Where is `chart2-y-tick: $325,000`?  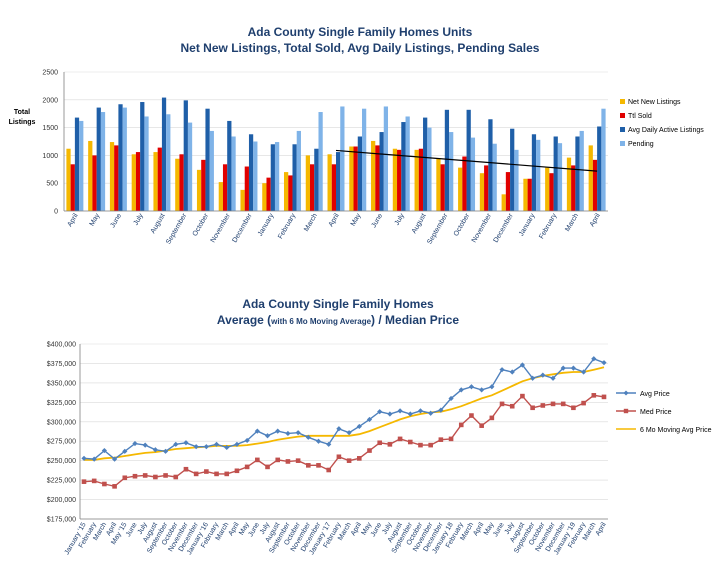
chart2-y-tick: $325,000 is located at coordinates (61, 403).